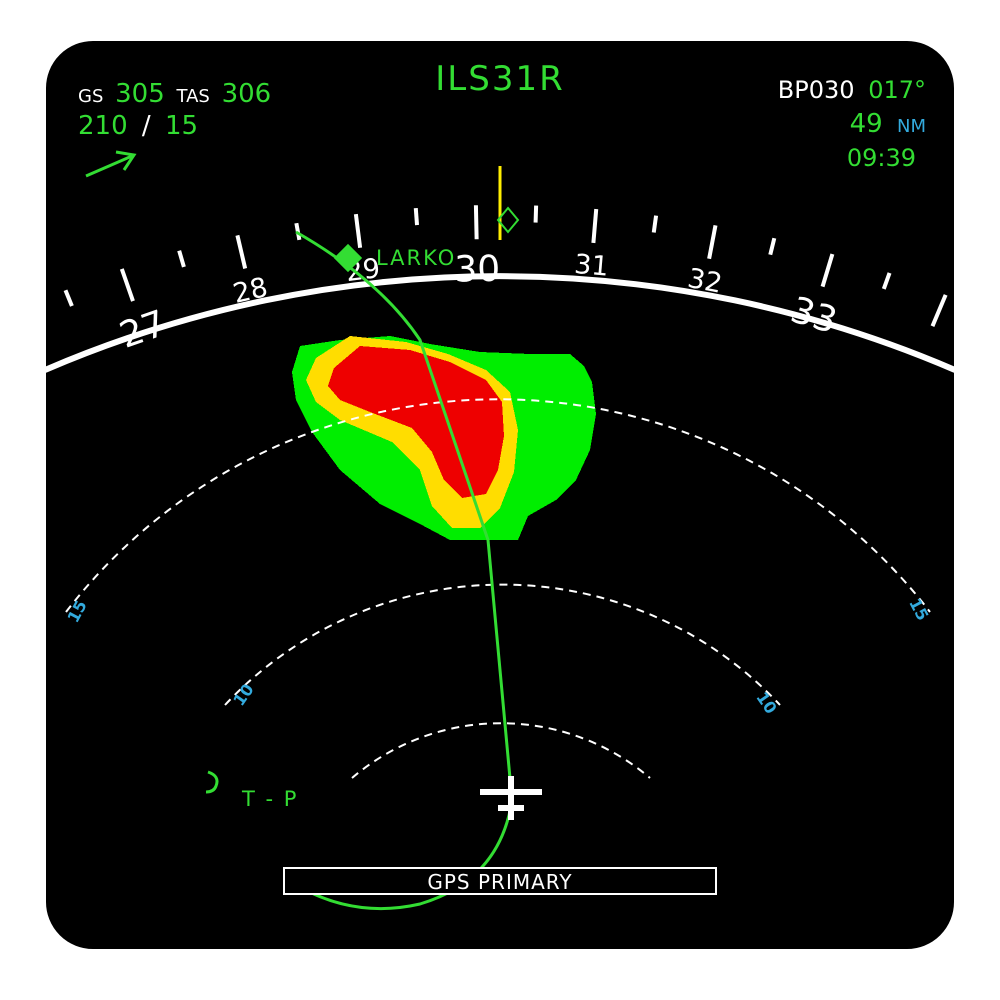 This screenshot has width=1000, height=1000. Describe the element at coordinates (269, 799) in the screenshot. I see `waypoint-tp-label: T - P` at that location.